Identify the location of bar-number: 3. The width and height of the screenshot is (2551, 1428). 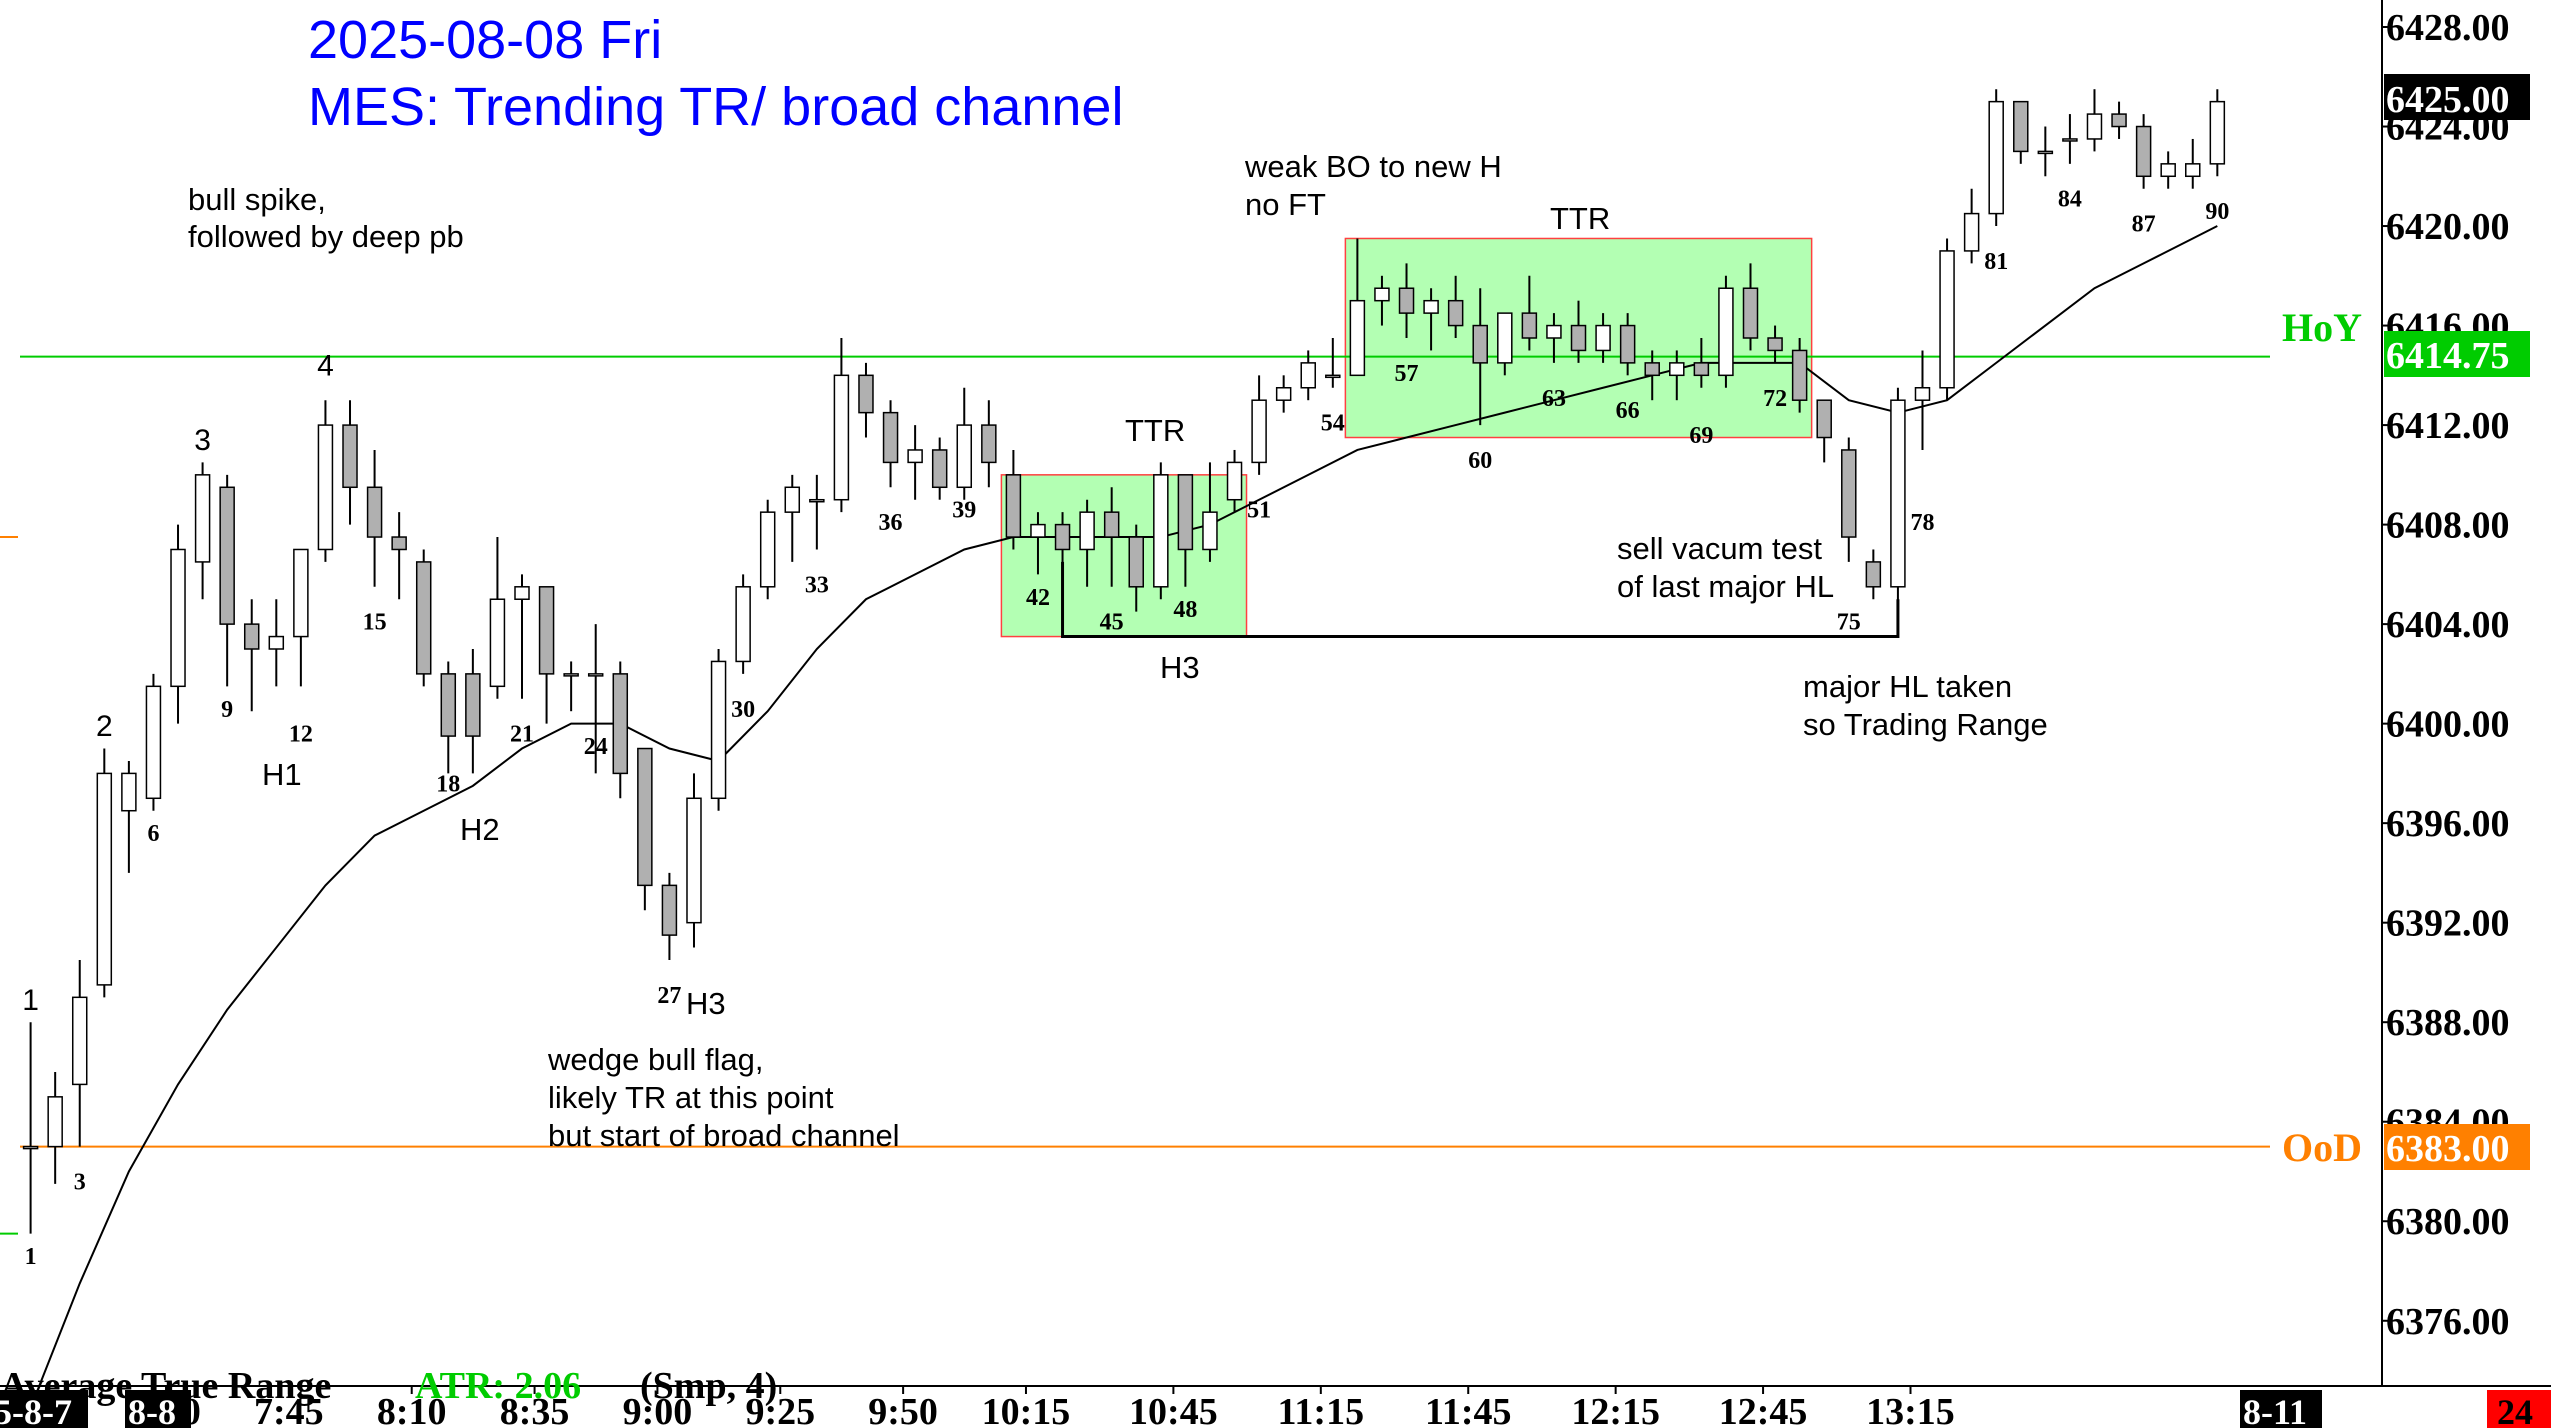
(80, 1182).